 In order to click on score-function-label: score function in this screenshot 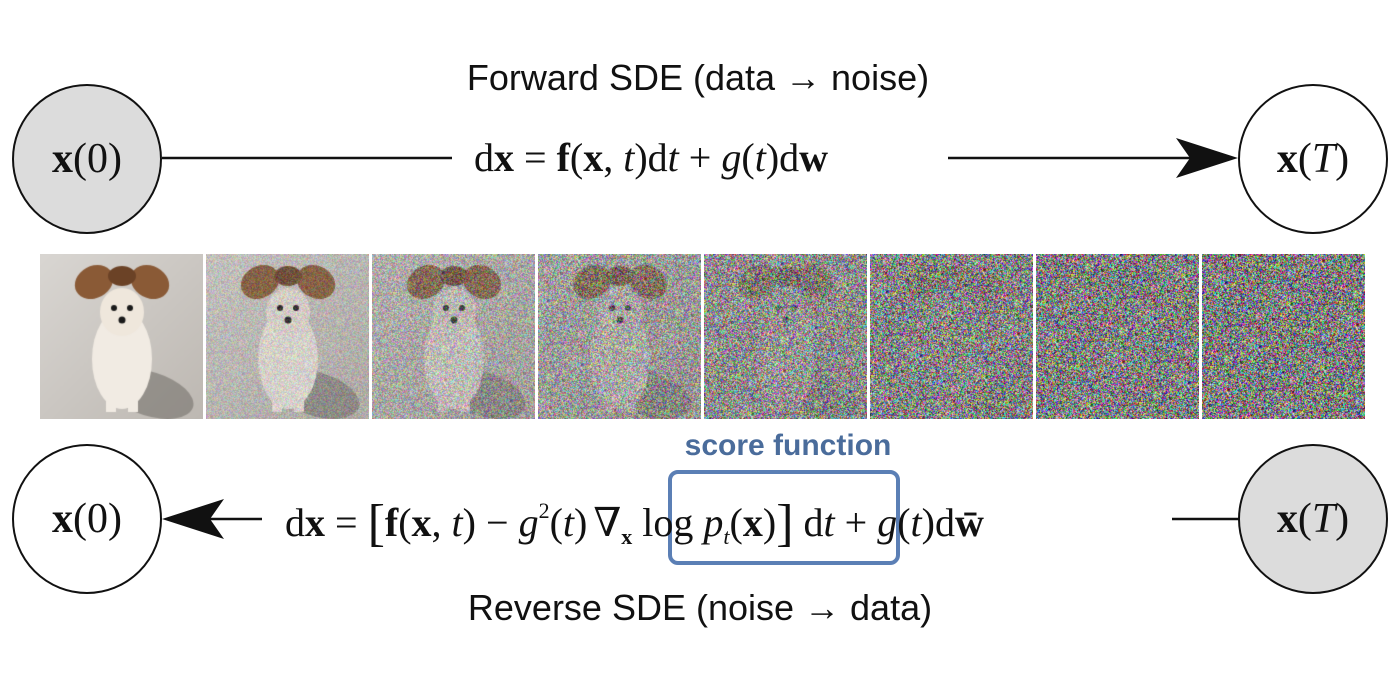, I will do `click(788, 445)`.